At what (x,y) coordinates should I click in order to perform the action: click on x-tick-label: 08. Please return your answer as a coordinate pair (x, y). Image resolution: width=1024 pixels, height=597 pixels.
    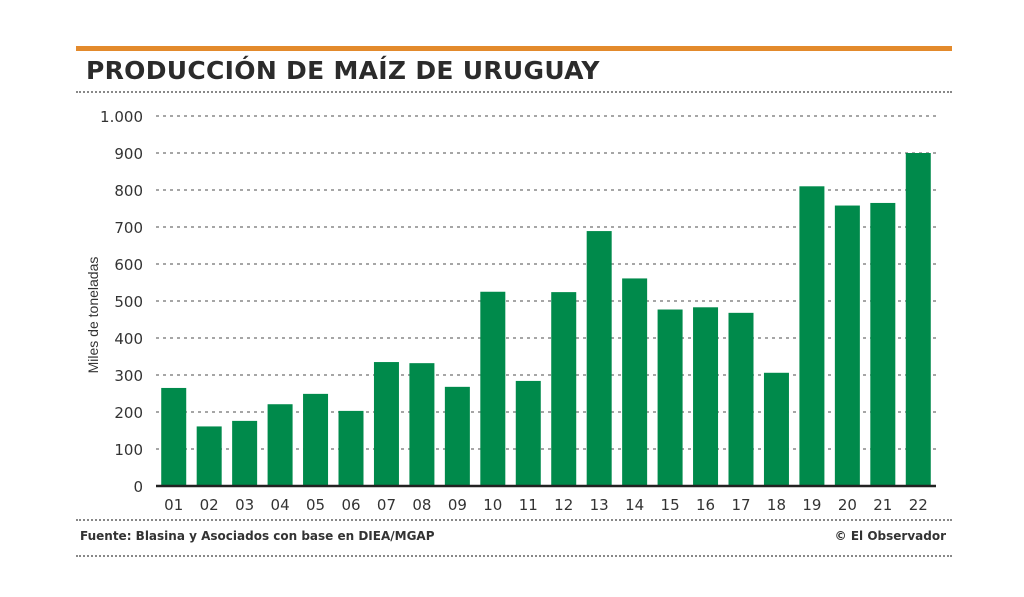
    Looking at the image, I should click on (421, 505).